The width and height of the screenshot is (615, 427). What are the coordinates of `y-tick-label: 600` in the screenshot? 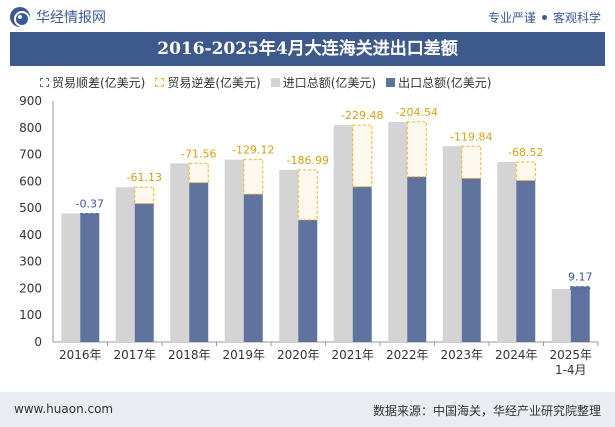 It's located at (30, 181).